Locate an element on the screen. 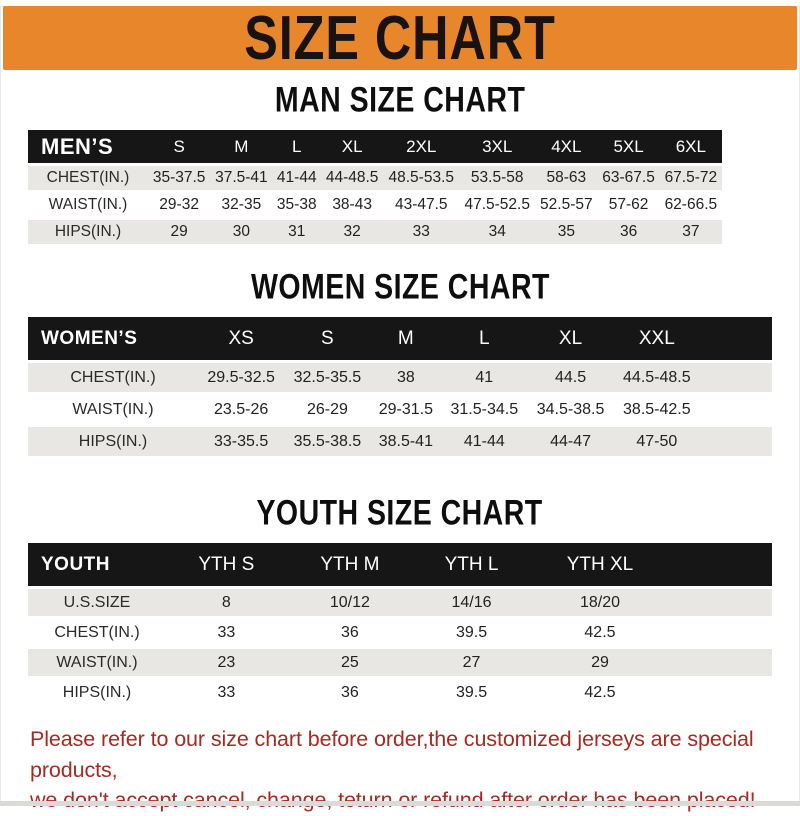 This screenshot has width=800, height=816. size-header-row: MEN’S S M L XL 2XL 3XL 4XL 5XL 6XL is located at coordinates (400, 146).